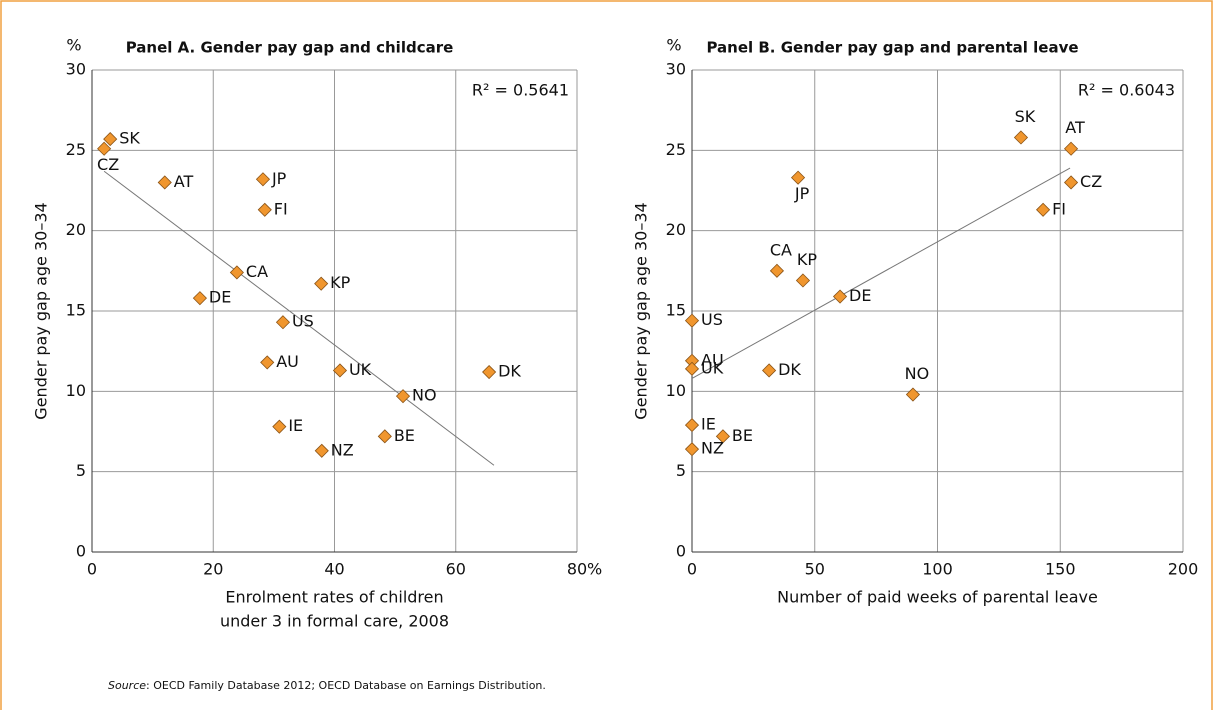 This screenshot has width=1213, height=710. Describe the element at coordinates (815, 569) in the screenshot. I see `x-tick-label: 50` at that location.